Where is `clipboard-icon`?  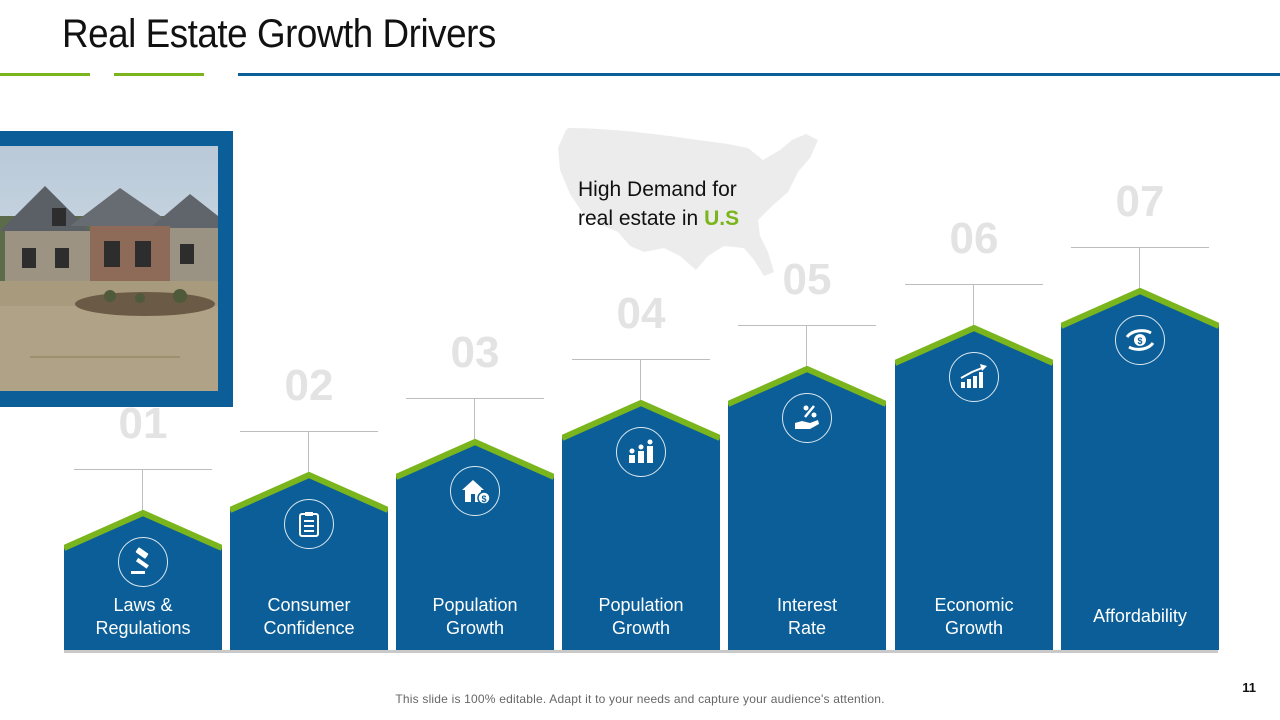
clipboard-icon is located at coordinates (309, 524).